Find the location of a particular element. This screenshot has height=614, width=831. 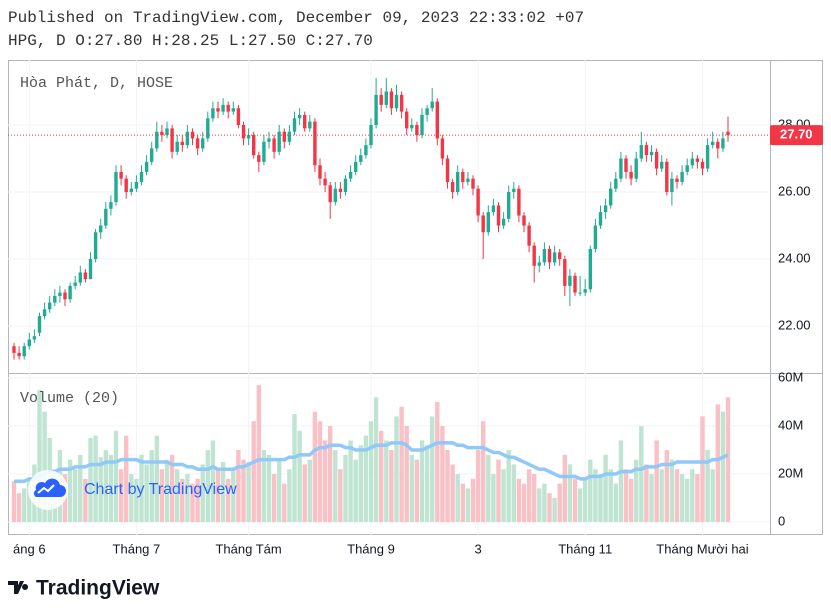

watermark-icon-line is located at coordinates (46, 489).